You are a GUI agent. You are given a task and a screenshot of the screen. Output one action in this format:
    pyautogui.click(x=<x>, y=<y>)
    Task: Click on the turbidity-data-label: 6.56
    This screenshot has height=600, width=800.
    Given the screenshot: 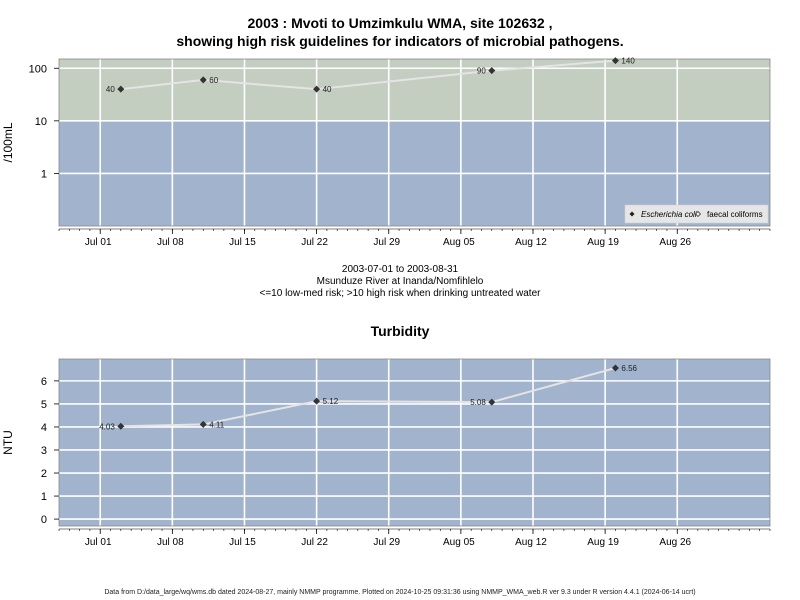 What is the action you would take?
    pyautogui.click(x=629, y=368)
    